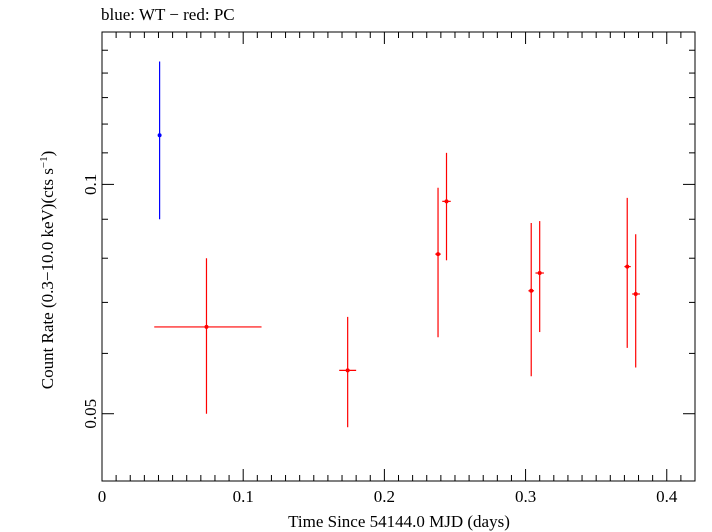 This screenshot has width=712, height=532. I want to click on series-wt, so click(159, 140).